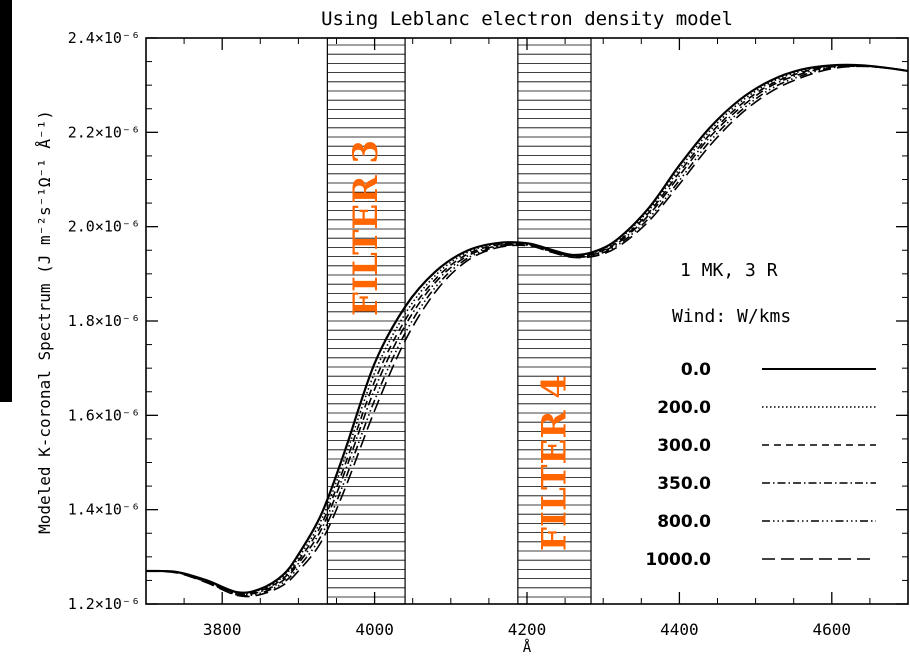 This screenshot has width=910, height=656. Describe the element at coordinates (729, 270) in the screenshot. I see `annotation-line-1: 1 MK, 3 R` at that location.